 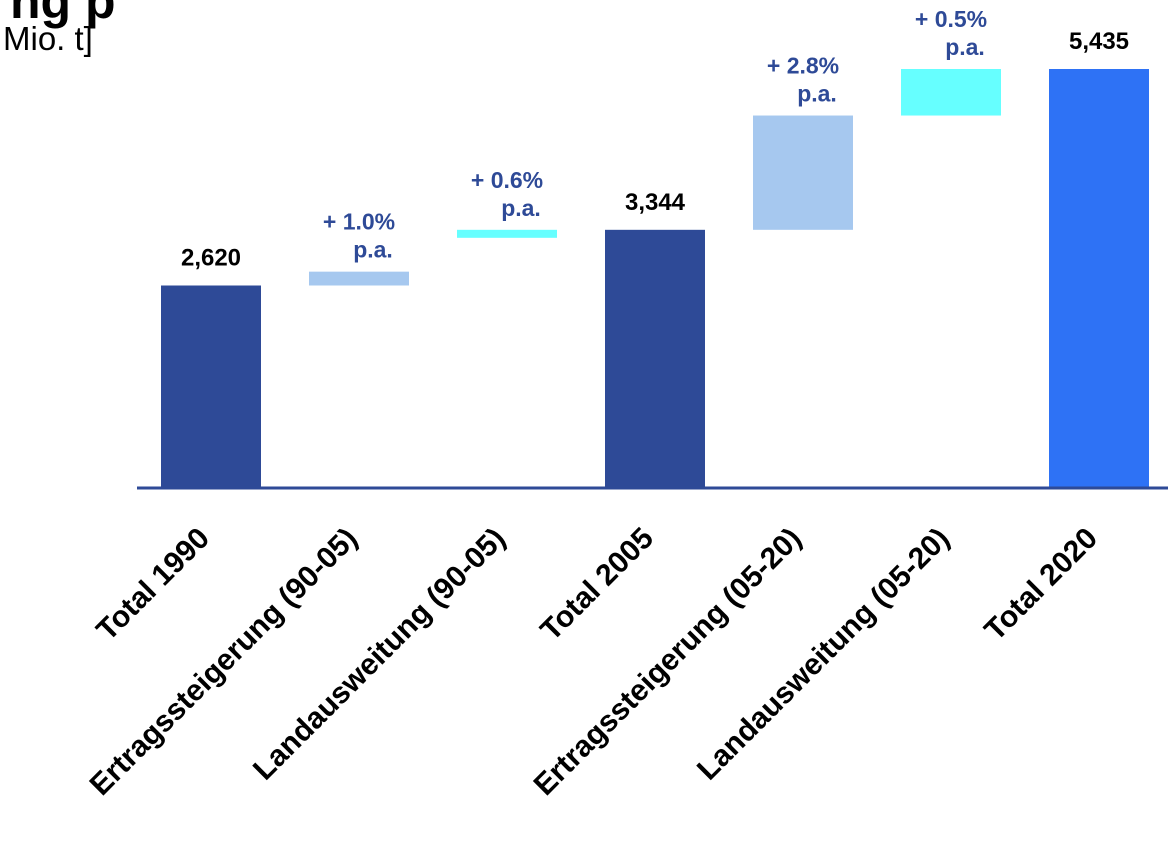 What do you see at coordinates (153, 585) in the screenshot?
I see `x-tick-label-1: Total 1990` at bounding box center [153, 585].